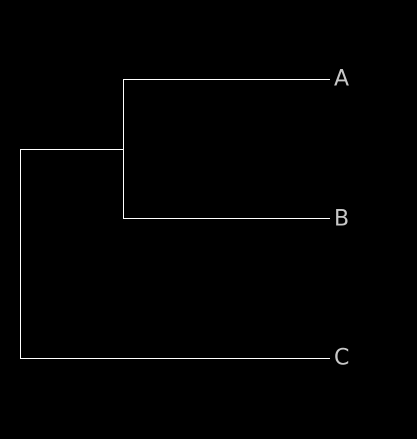  What do you see at coordinates (341, 358) in the screenshot?
I see `leaf-label-c: C` at bounding box center [341, 358].